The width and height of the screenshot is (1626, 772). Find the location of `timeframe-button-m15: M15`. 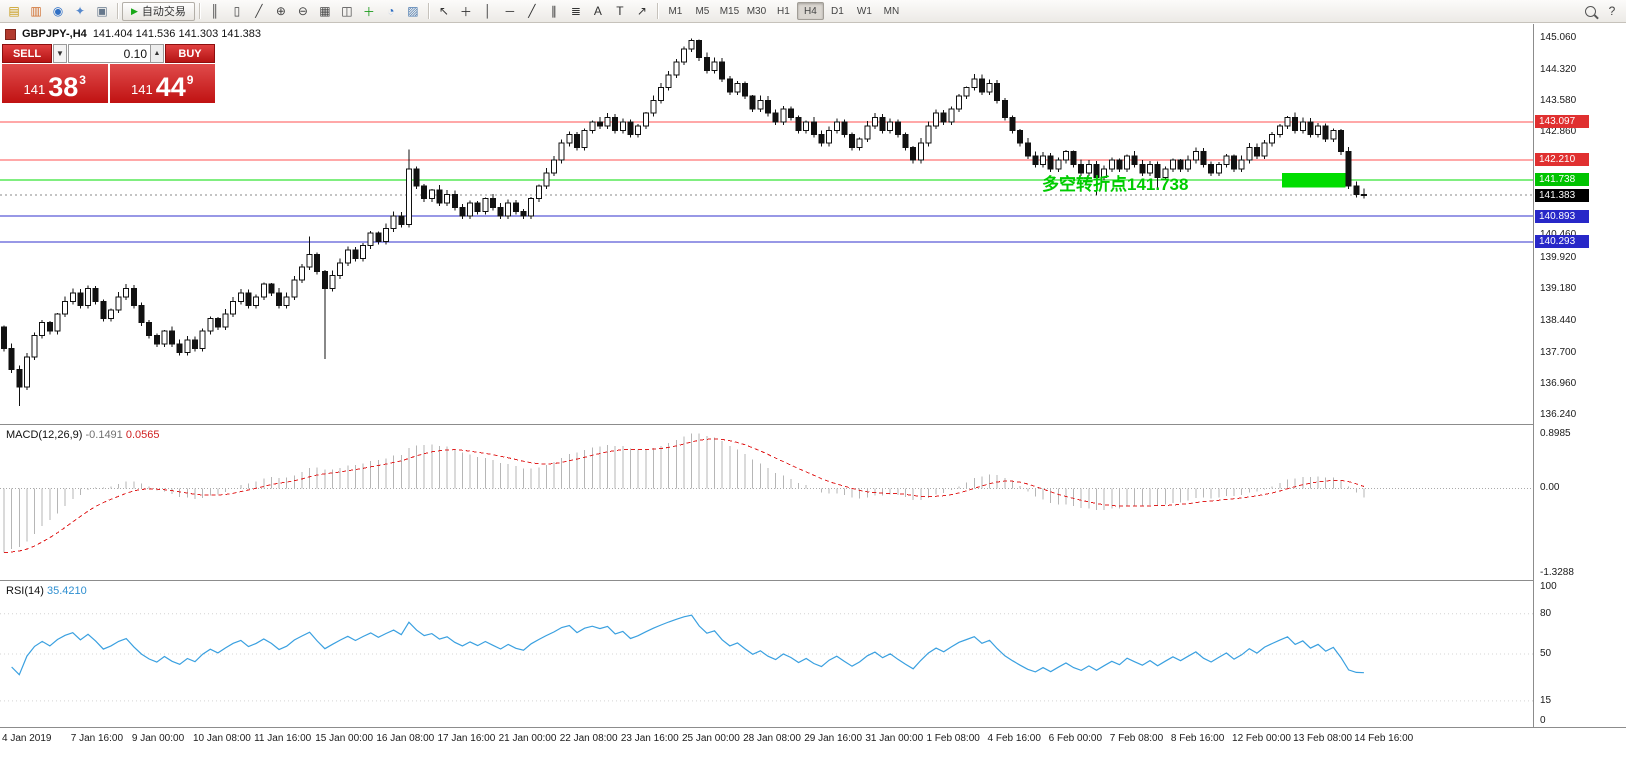

timeframe-button-m15: M15 is located at coordinates (729, 11).